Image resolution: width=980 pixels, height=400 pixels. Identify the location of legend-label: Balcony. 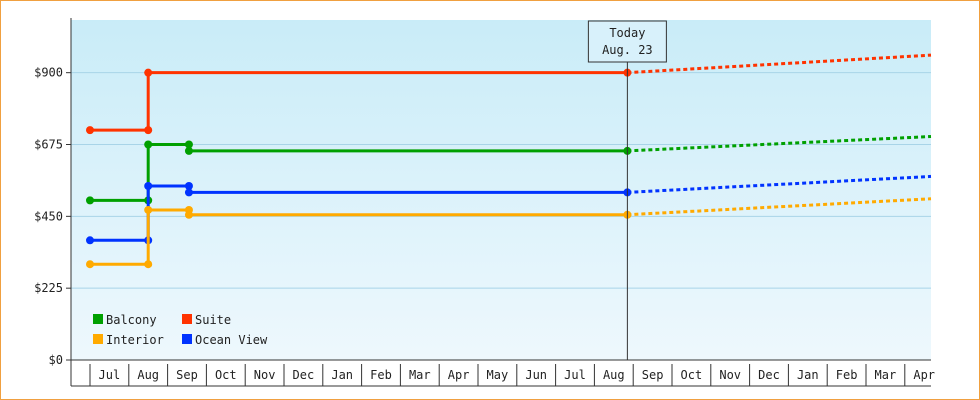
(131, 320).